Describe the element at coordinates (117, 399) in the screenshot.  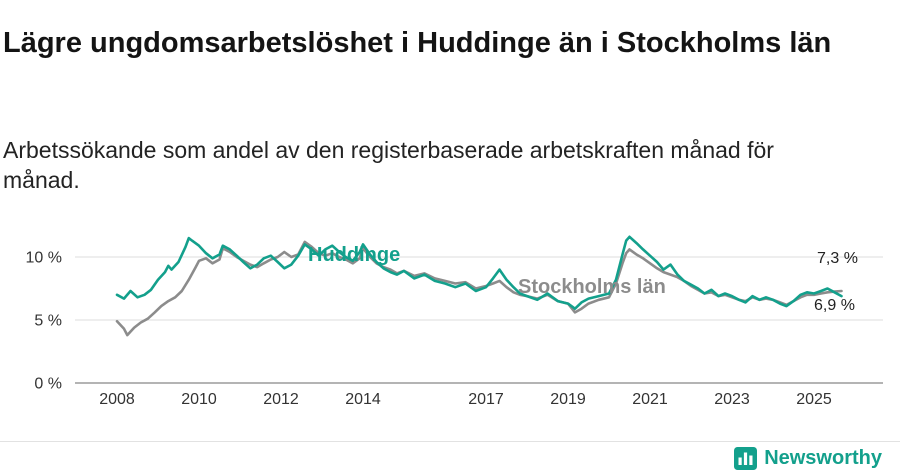
I see `x-tick-label: 2008` at that location.